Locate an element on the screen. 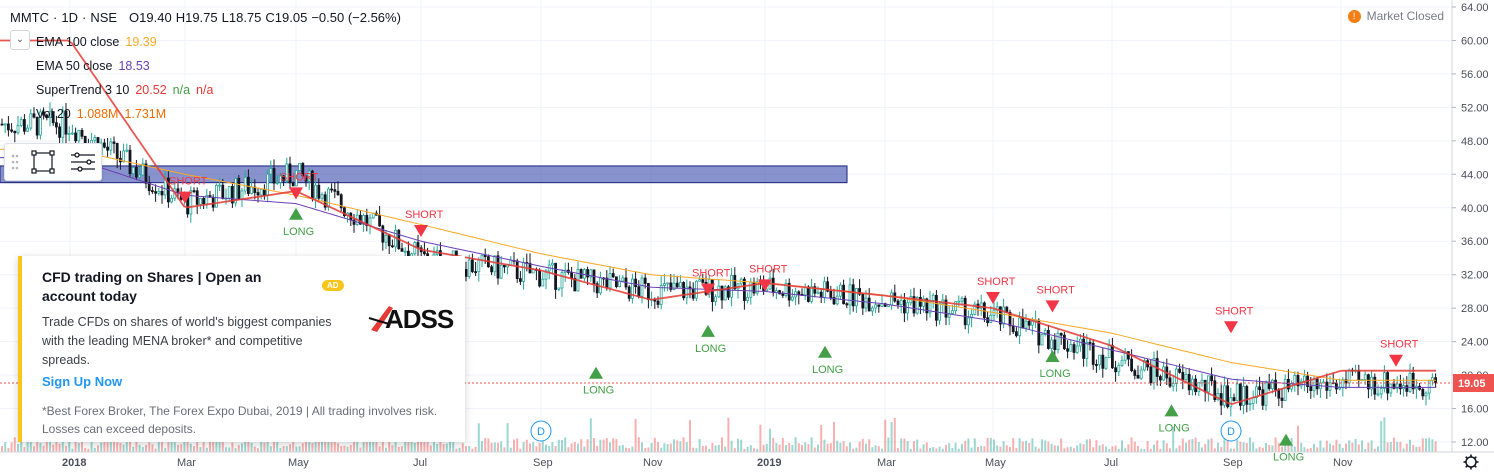 Image resolution: width=1494 pixels, height=474 pixels. interval: 1D is located at coordinates (69, 17).